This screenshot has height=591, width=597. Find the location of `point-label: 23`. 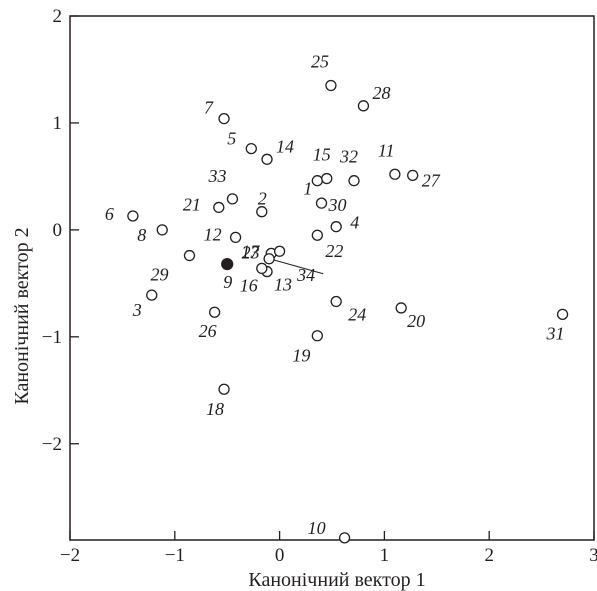

point-label: 23 is located at coordinates (251, 252).